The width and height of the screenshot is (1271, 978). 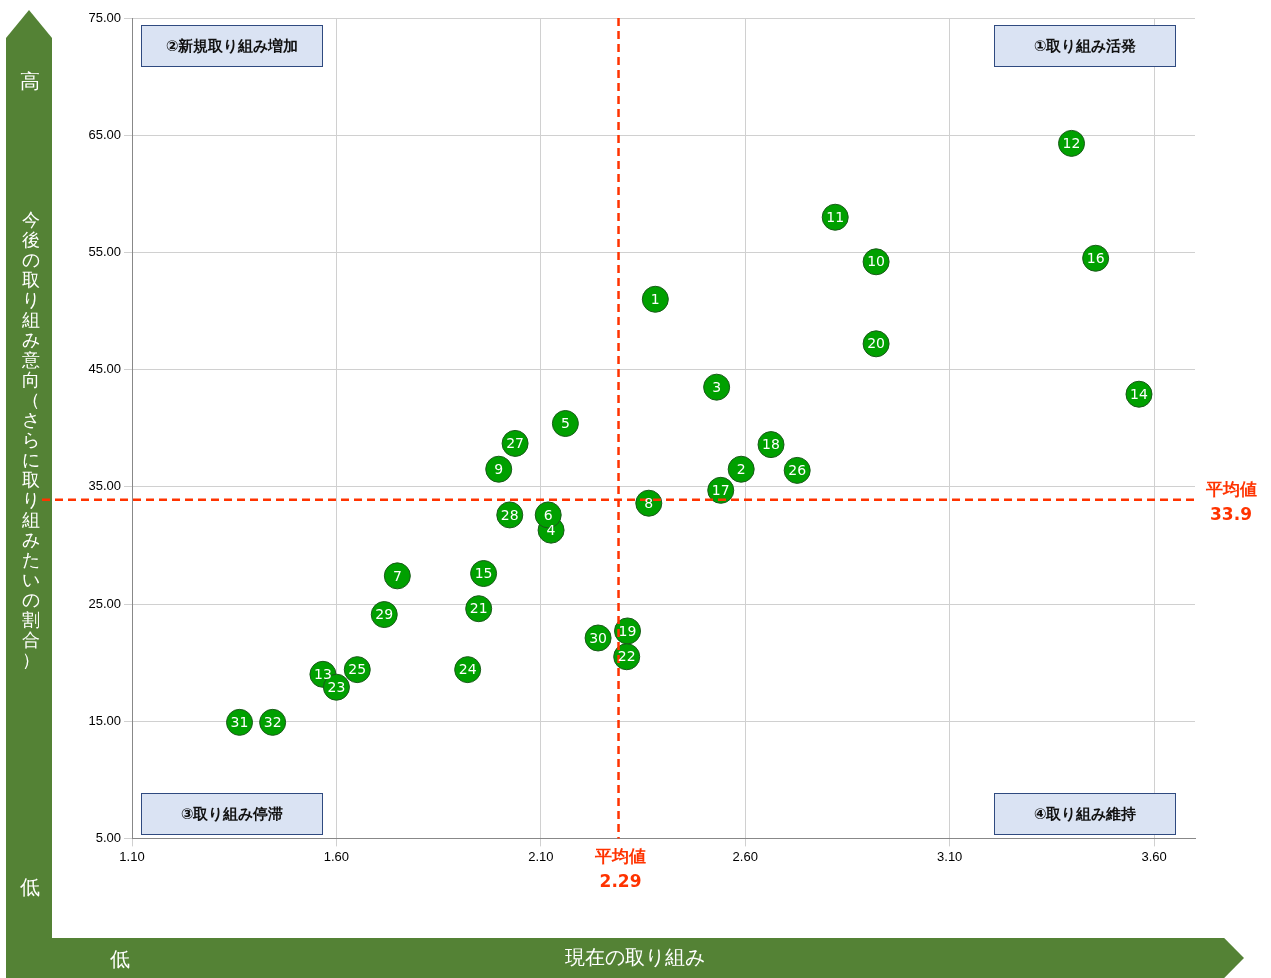 I want to click on x-tick-label: 2.10, so click(x=541, y=856).